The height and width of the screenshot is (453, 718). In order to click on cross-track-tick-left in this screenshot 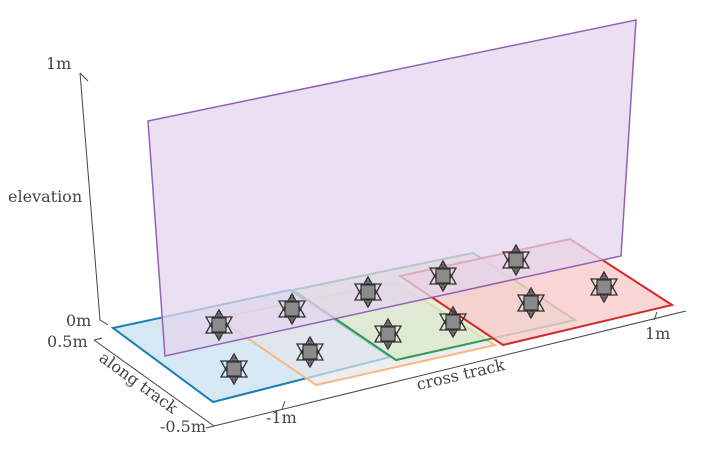, I will do `click(283, 405)`.